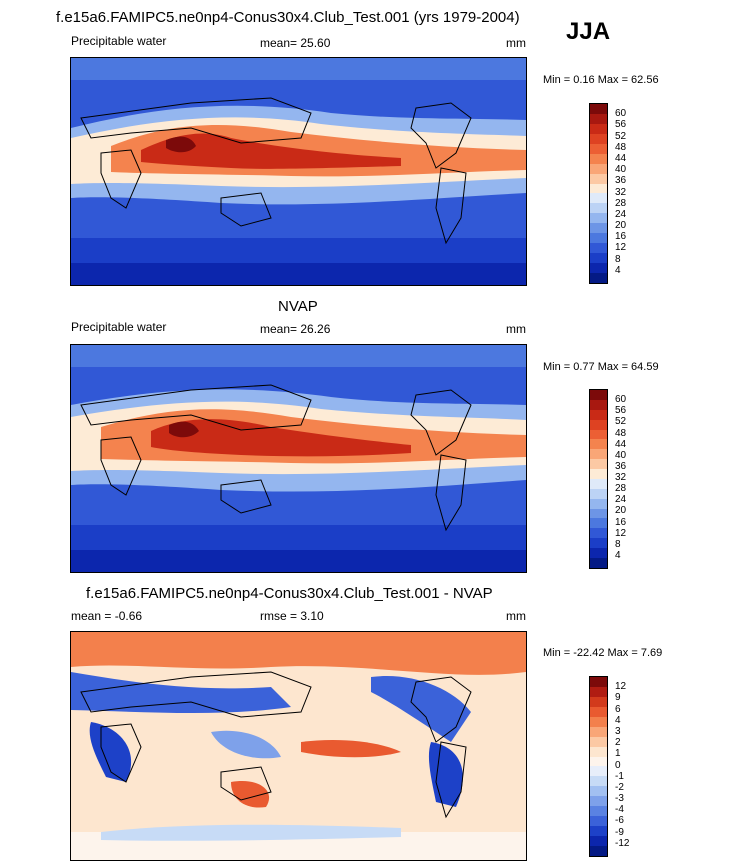 The width and height of the screenshot is (733, 866). Describe the element at coordinates (295, 329) in the screenshot. I see `panel2-mean-label: mean= 26.26` at that location.